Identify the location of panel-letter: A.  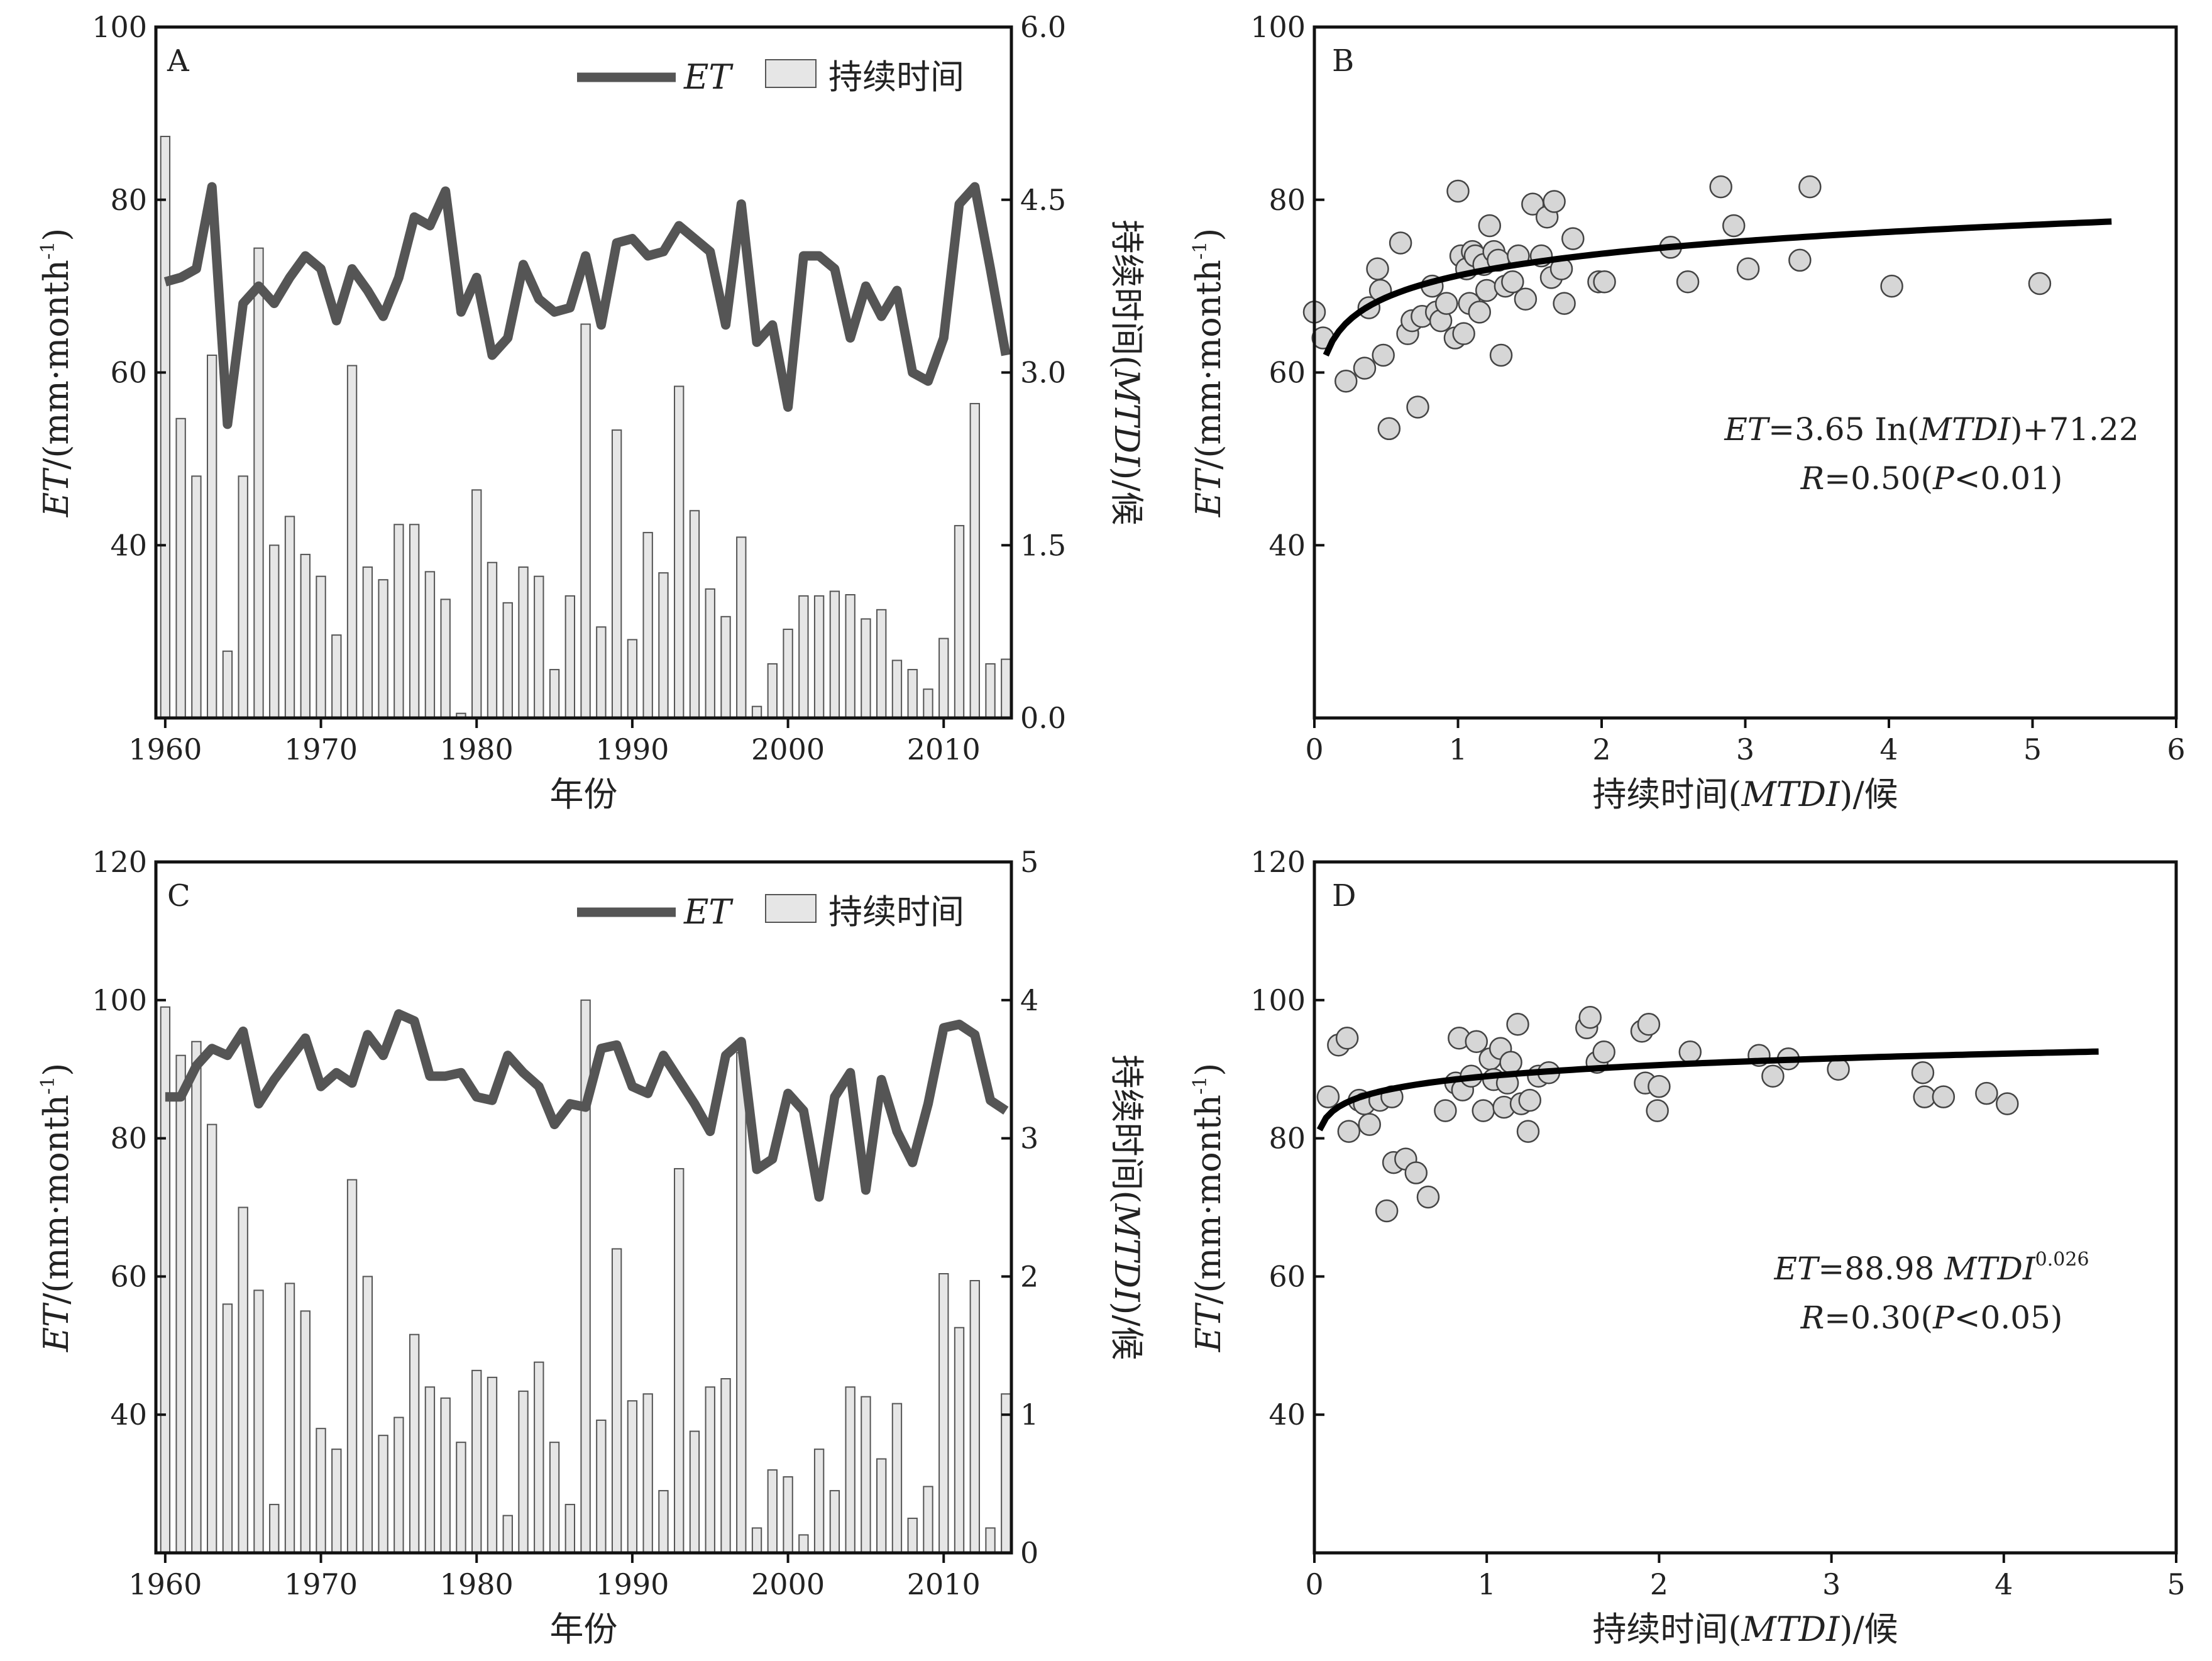
(178, 61).